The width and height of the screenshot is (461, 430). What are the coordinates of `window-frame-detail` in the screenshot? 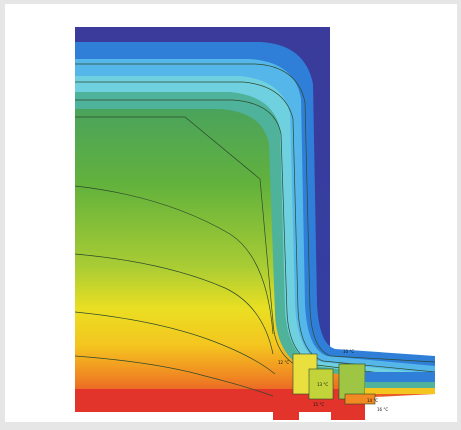 It's located at (363, 379).